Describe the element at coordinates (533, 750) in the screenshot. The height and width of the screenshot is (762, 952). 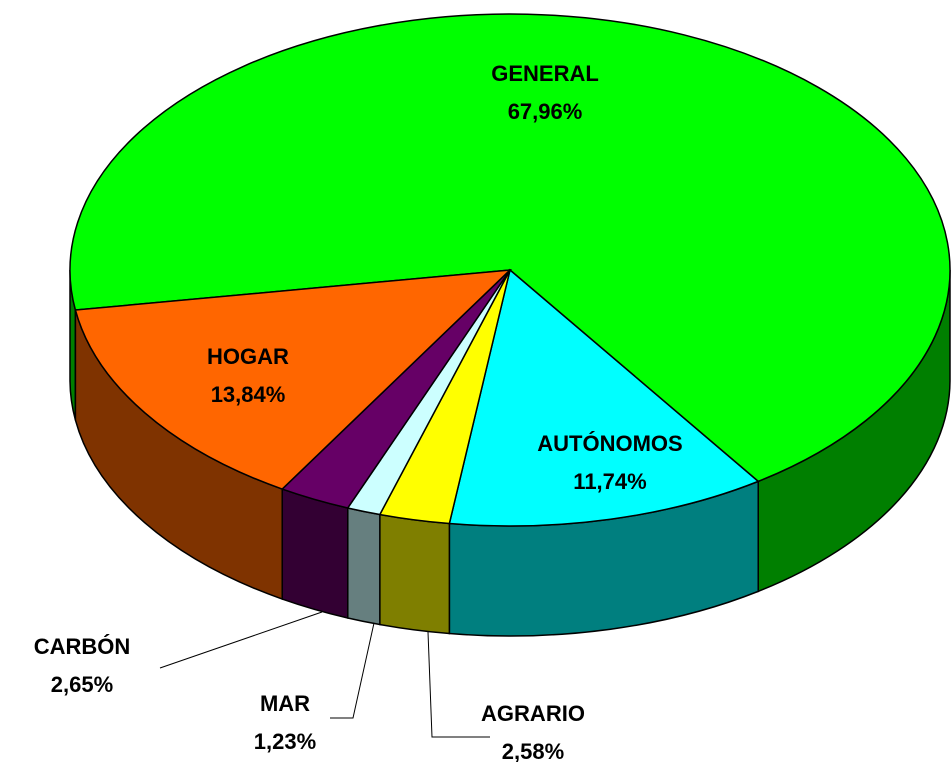
I see `slice-value-label: 2,58%` at that location.